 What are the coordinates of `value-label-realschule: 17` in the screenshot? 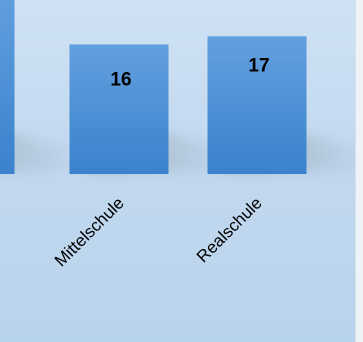 It's located at (258, 65).